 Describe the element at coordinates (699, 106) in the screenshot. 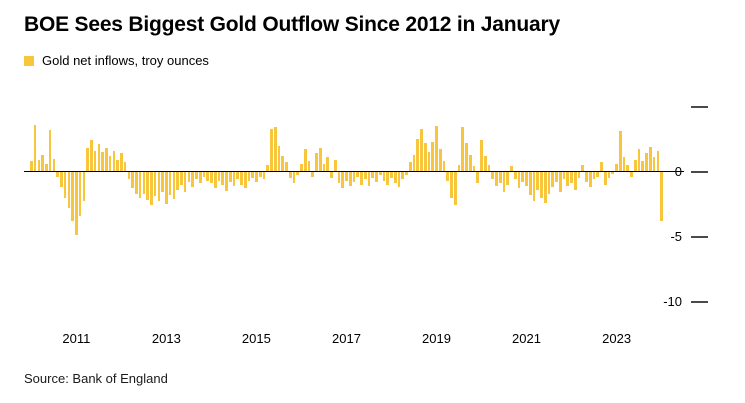

I see `y-axis-tick` at that location.